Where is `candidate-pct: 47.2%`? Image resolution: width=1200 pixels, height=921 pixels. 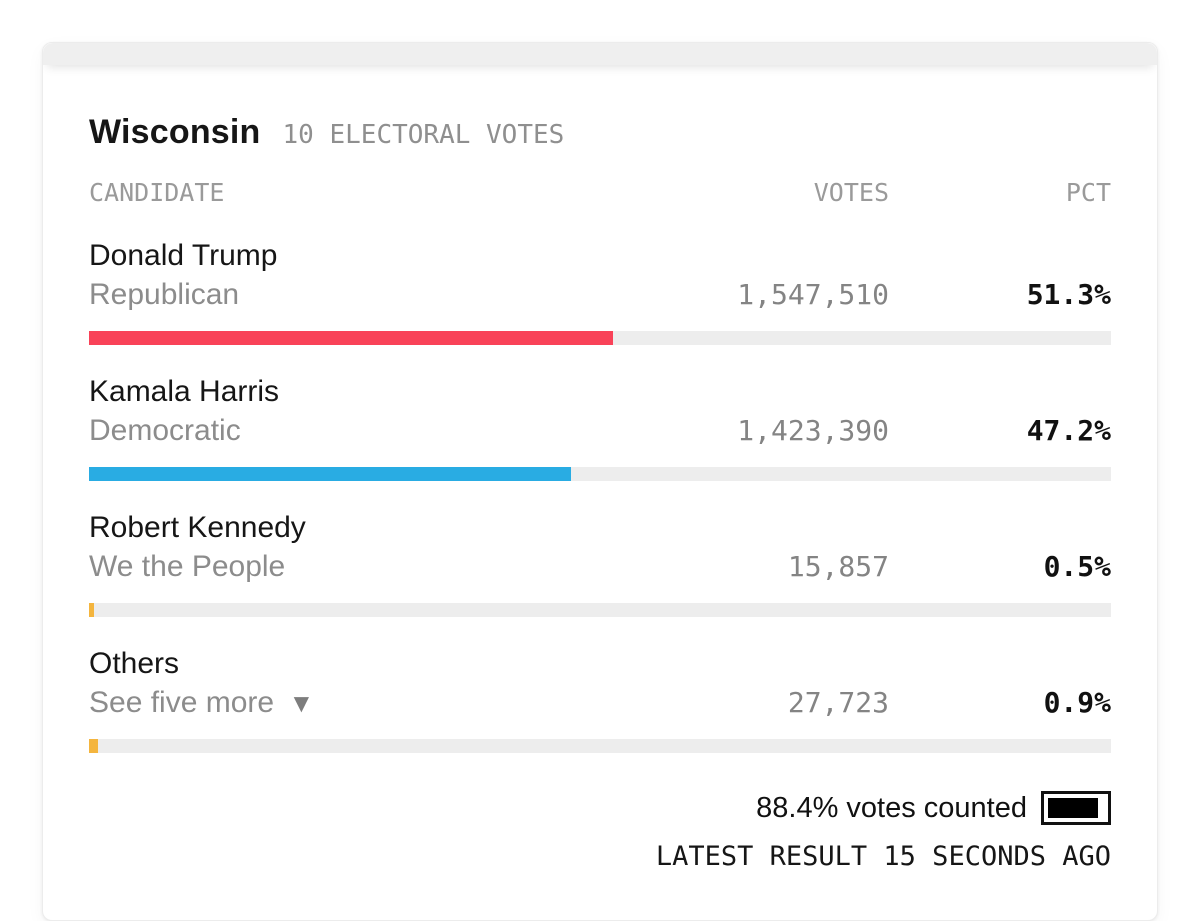
candidate-pct: 47.2% is located at coordinates (1068, 430).